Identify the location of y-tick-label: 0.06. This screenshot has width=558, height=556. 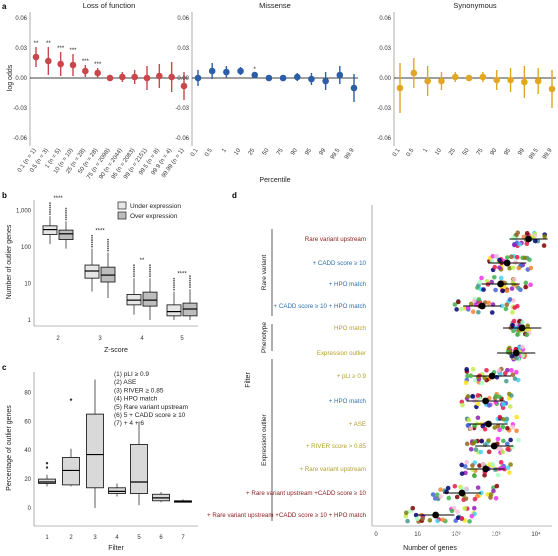
(21, 19).